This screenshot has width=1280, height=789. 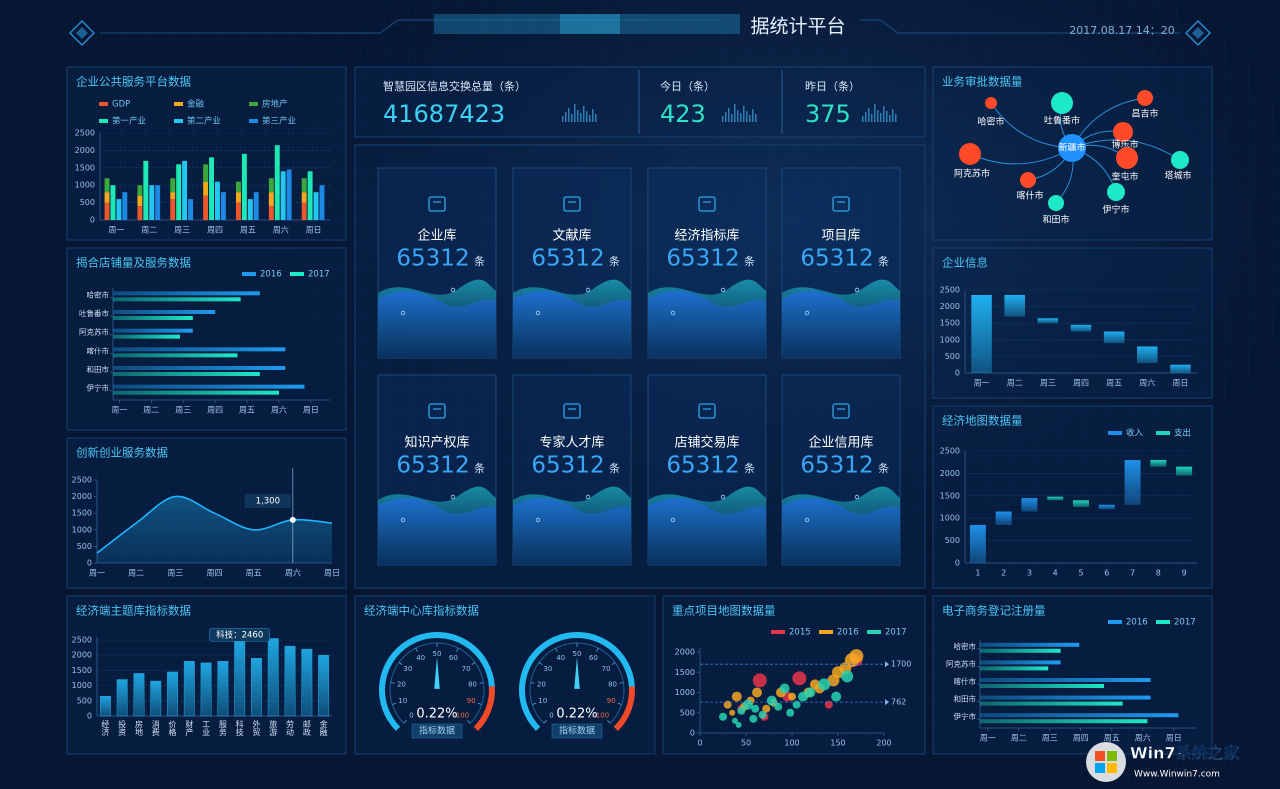 I want to click on header-ornament, so click(x=1198, y=33).